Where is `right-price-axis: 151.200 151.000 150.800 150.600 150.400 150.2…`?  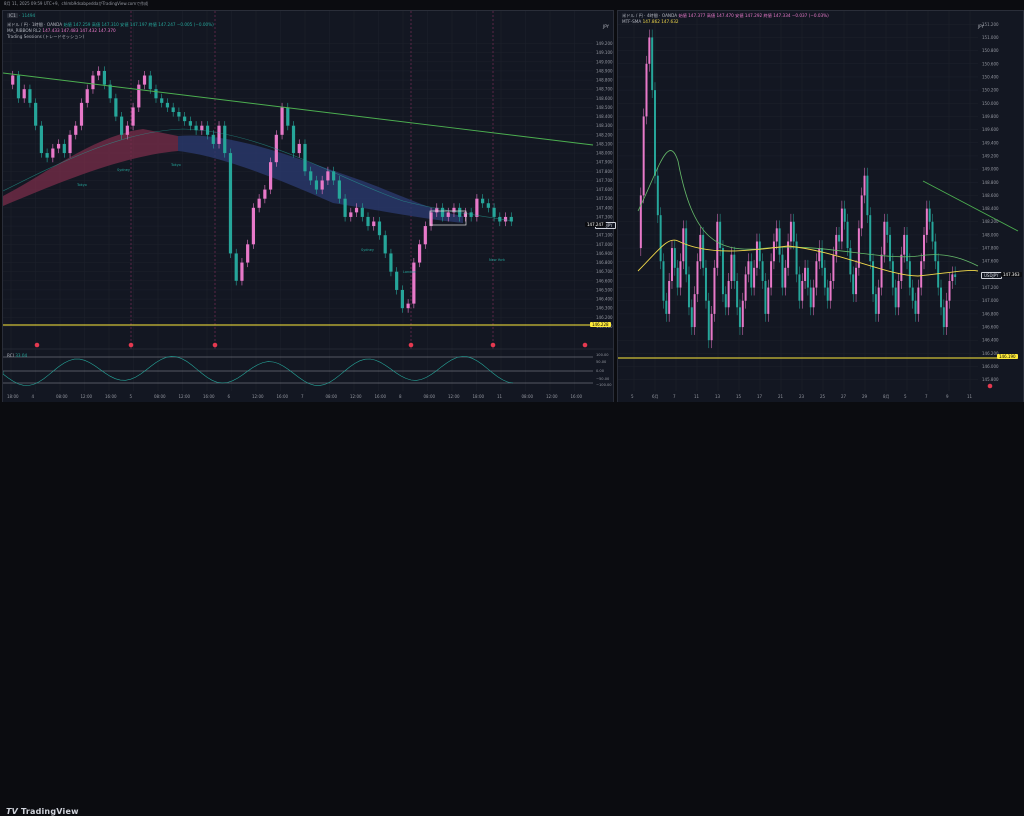
right-price-axis: 151.200 151.000 150.800 150.600 150.400 150.2… is located at coordinates (990, 202).